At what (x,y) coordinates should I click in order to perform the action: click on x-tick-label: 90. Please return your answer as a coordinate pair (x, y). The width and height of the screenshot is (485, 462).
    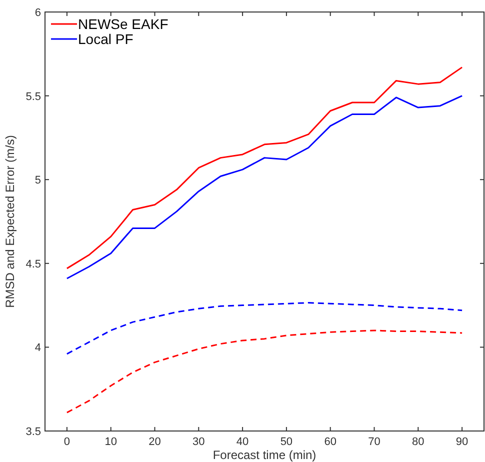
    Looking at the image, I should click on (462, 442).